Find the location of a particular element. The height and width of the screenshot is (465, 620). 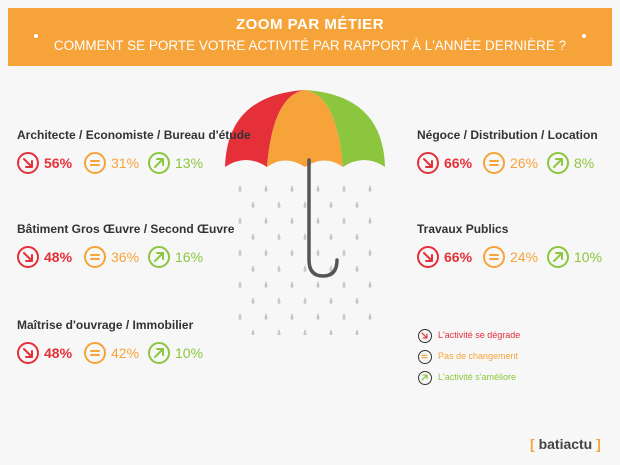

legend-item-degrade: L'activité se dégrade is located at coordinates (498, 336).